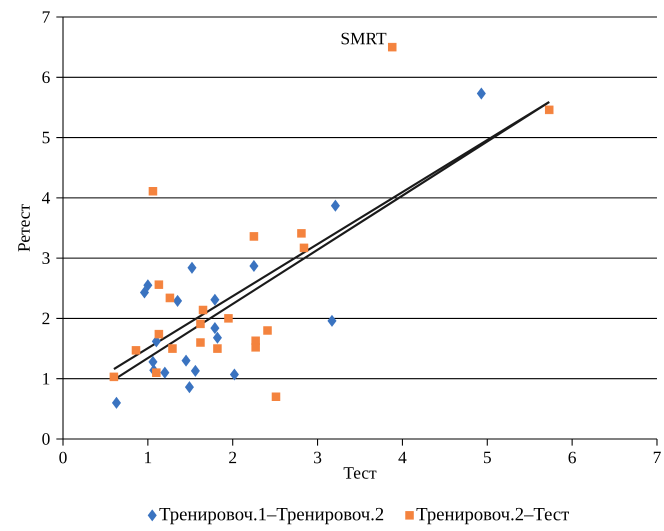 The image size is (664, 531). Describe the element at coordinates (360, 473) in the screenshot. I see `x-axis-title: Тест` at that location.